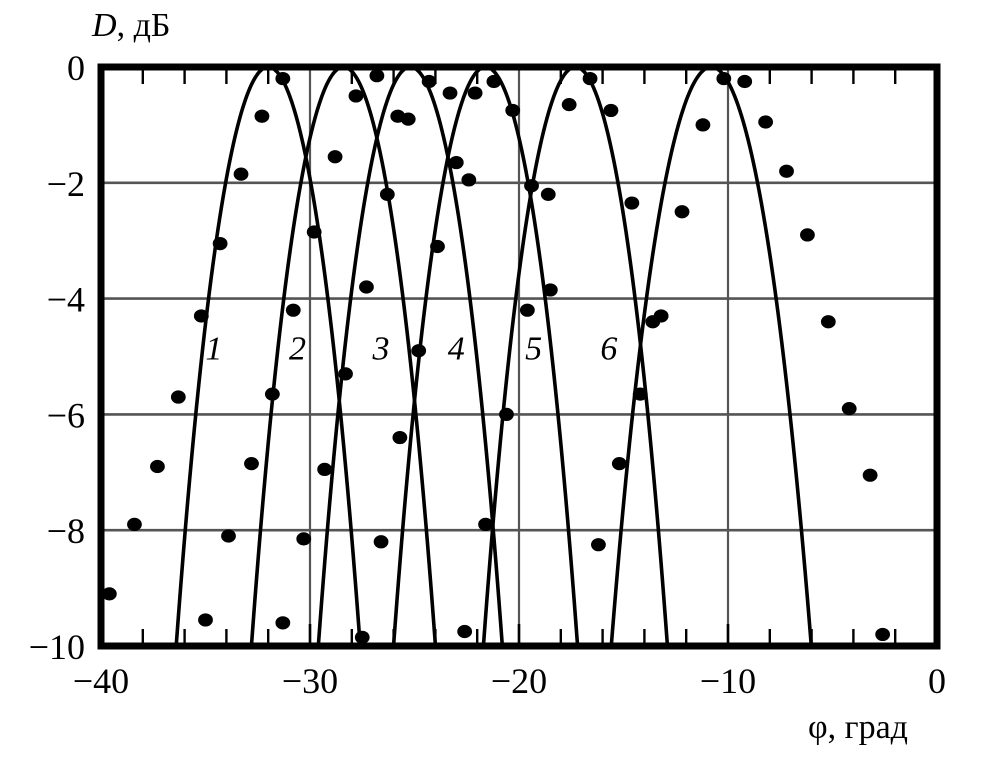 Image resolution: width=998 pixels, height=769 pixels. I want to click on curve-number-labels: 1 2 3 4 5 6, so click(411, 348).